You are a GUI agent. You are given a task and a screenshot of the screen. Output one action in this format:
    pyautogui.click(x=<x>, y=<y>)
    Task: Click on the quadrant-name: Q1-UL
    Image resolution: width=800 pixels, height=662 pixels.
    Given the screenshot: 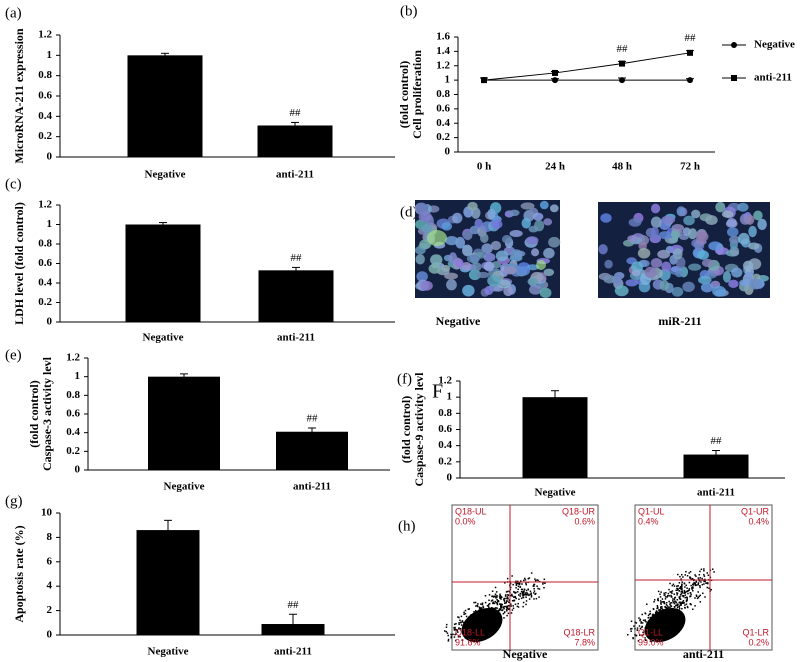 What is the action you would take?
    pyautogui.click(x=651, y=511)
    